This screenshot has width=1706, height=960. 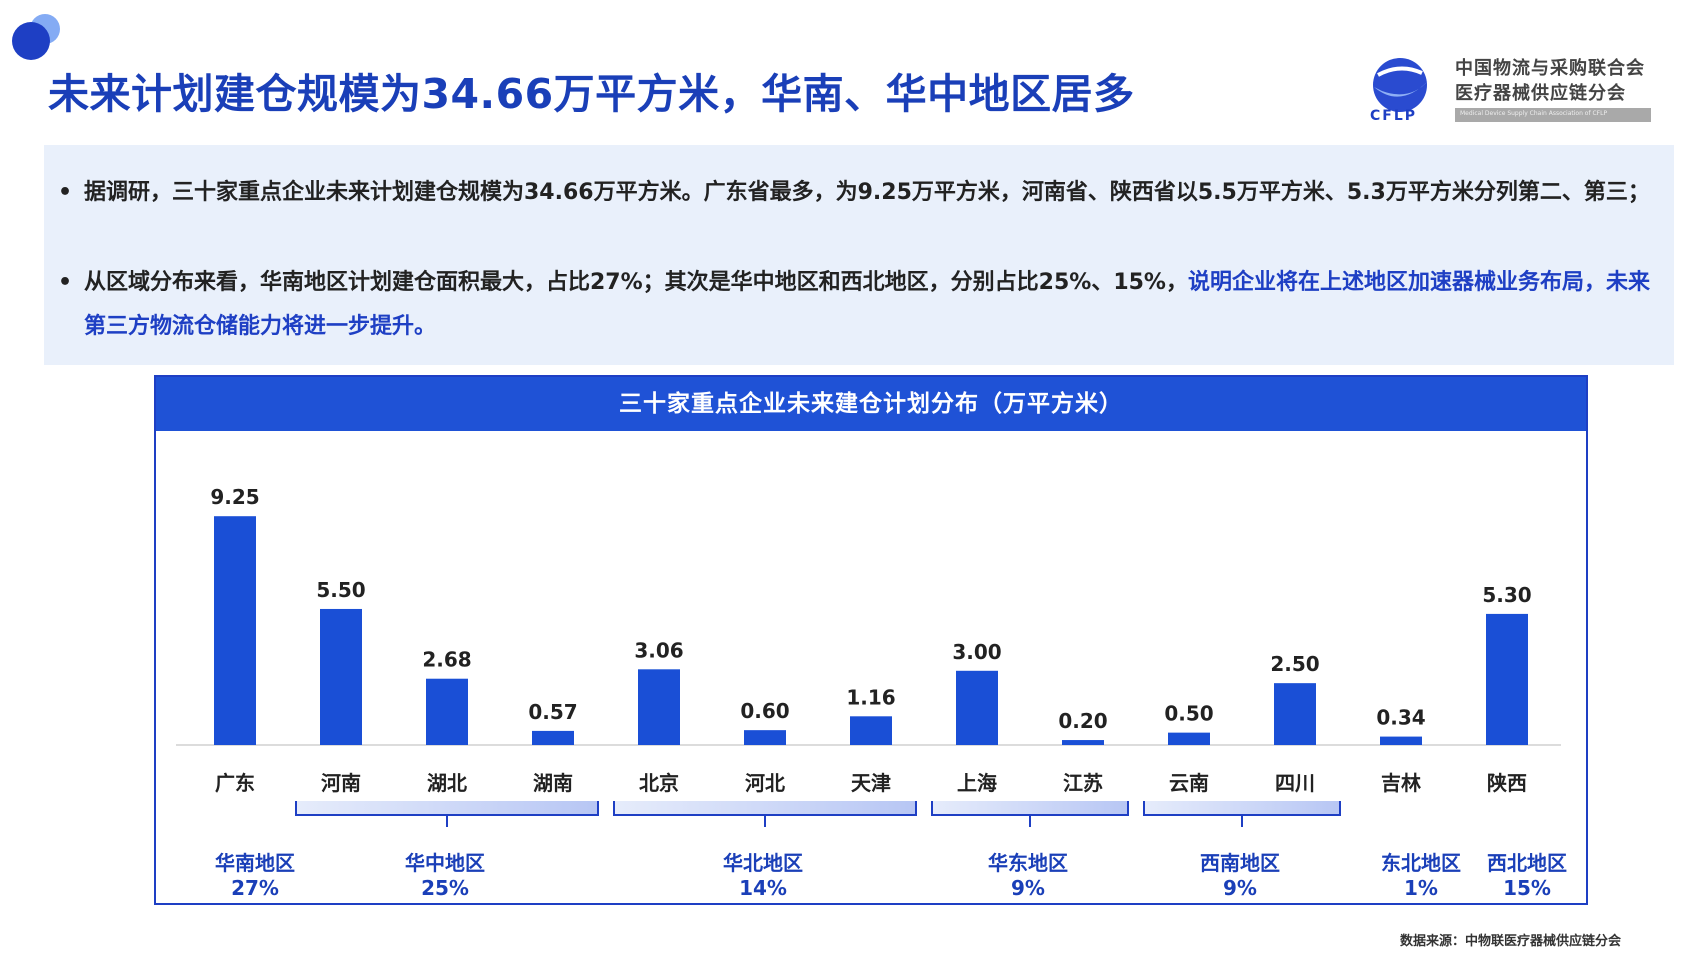 I want to click on decor-dot-dark, so click(x=31, y=41).